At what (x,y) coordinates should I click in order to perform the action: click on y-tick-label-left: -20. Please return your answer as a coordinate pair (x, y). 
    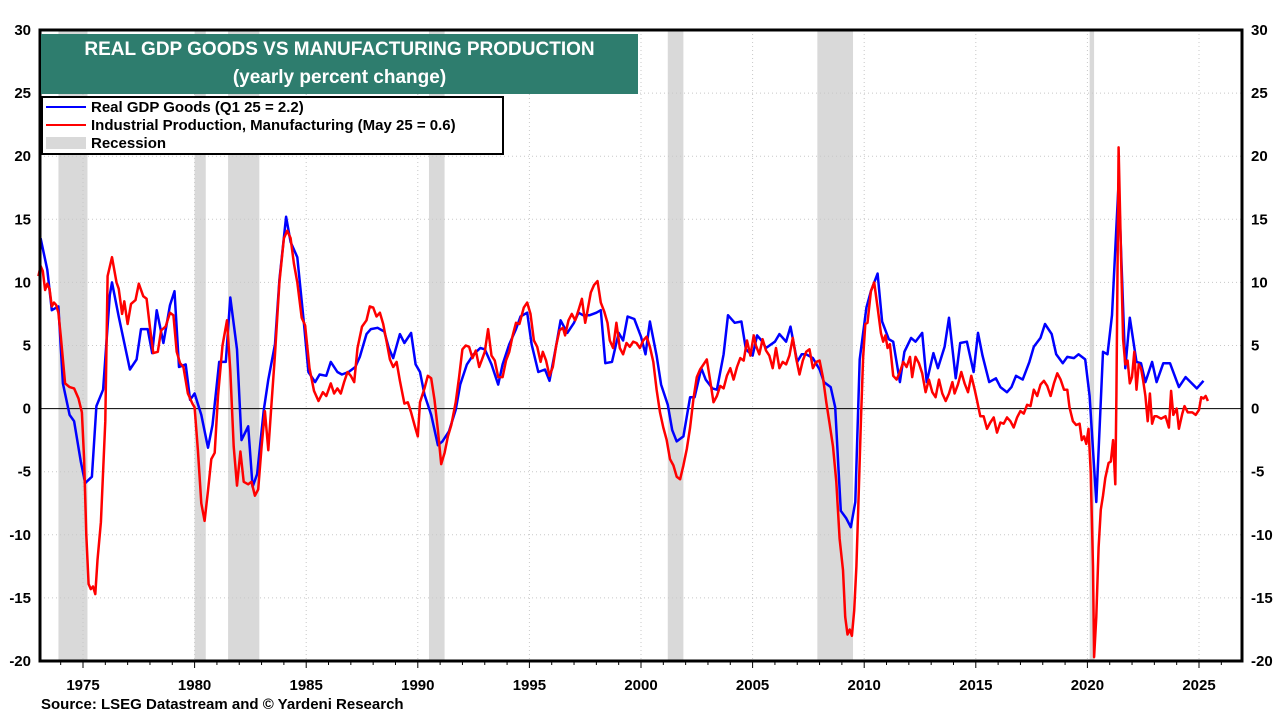
    Looking at the image, I should click on (20, 661).